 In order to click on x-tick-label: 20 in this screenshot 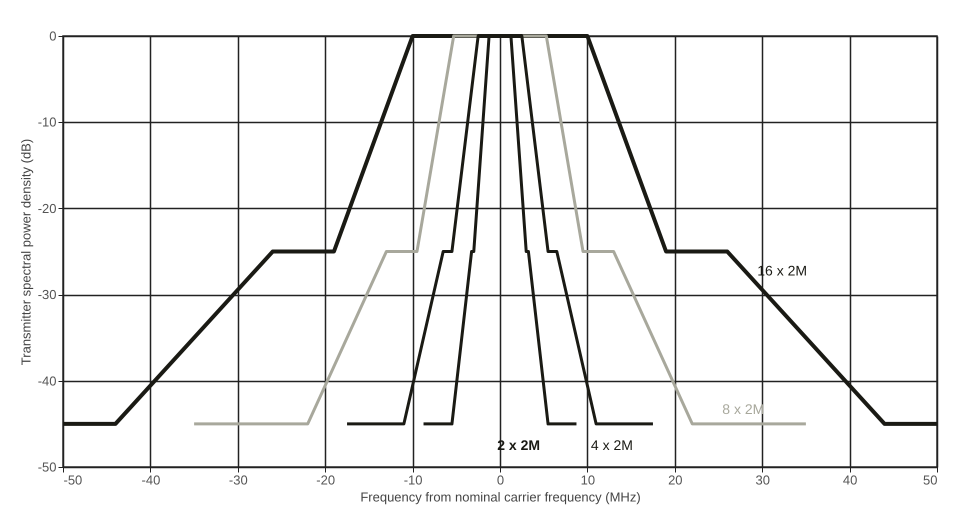, I will do `click(675, 480)`.